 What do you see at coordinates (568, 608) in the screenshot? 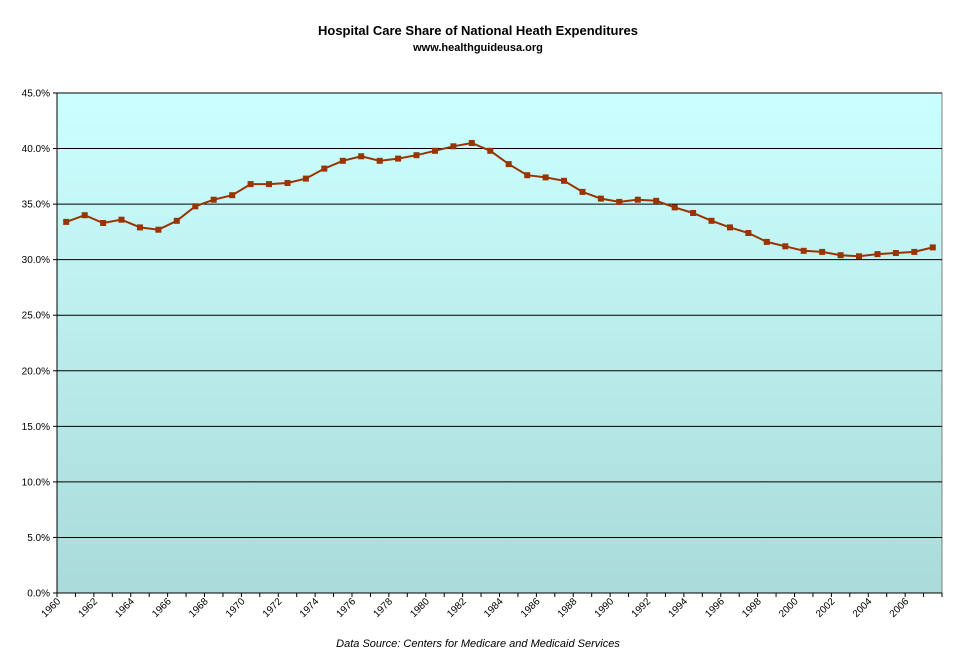
I see `x-tick-label: 1988` at bounding box center [568, 608].